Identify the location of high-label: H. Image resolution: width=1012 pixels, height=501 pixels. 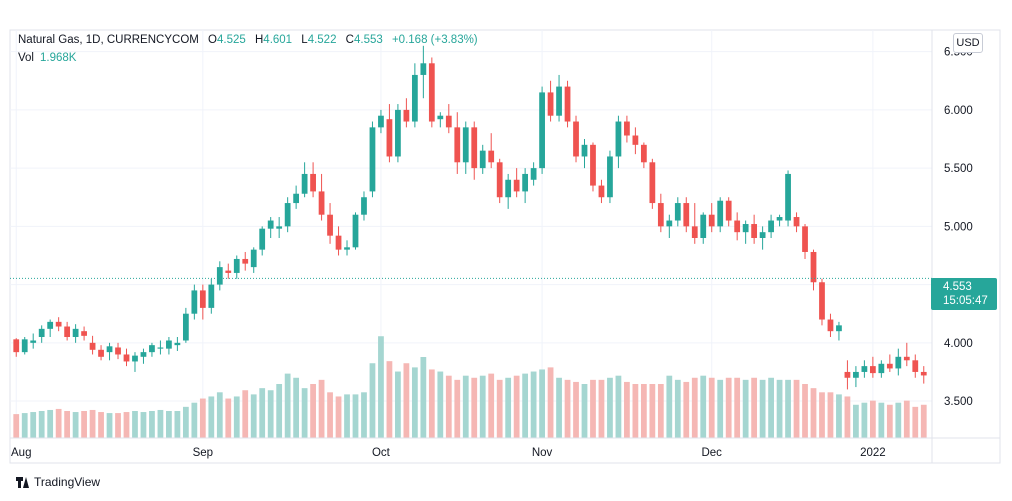
(259, 40).